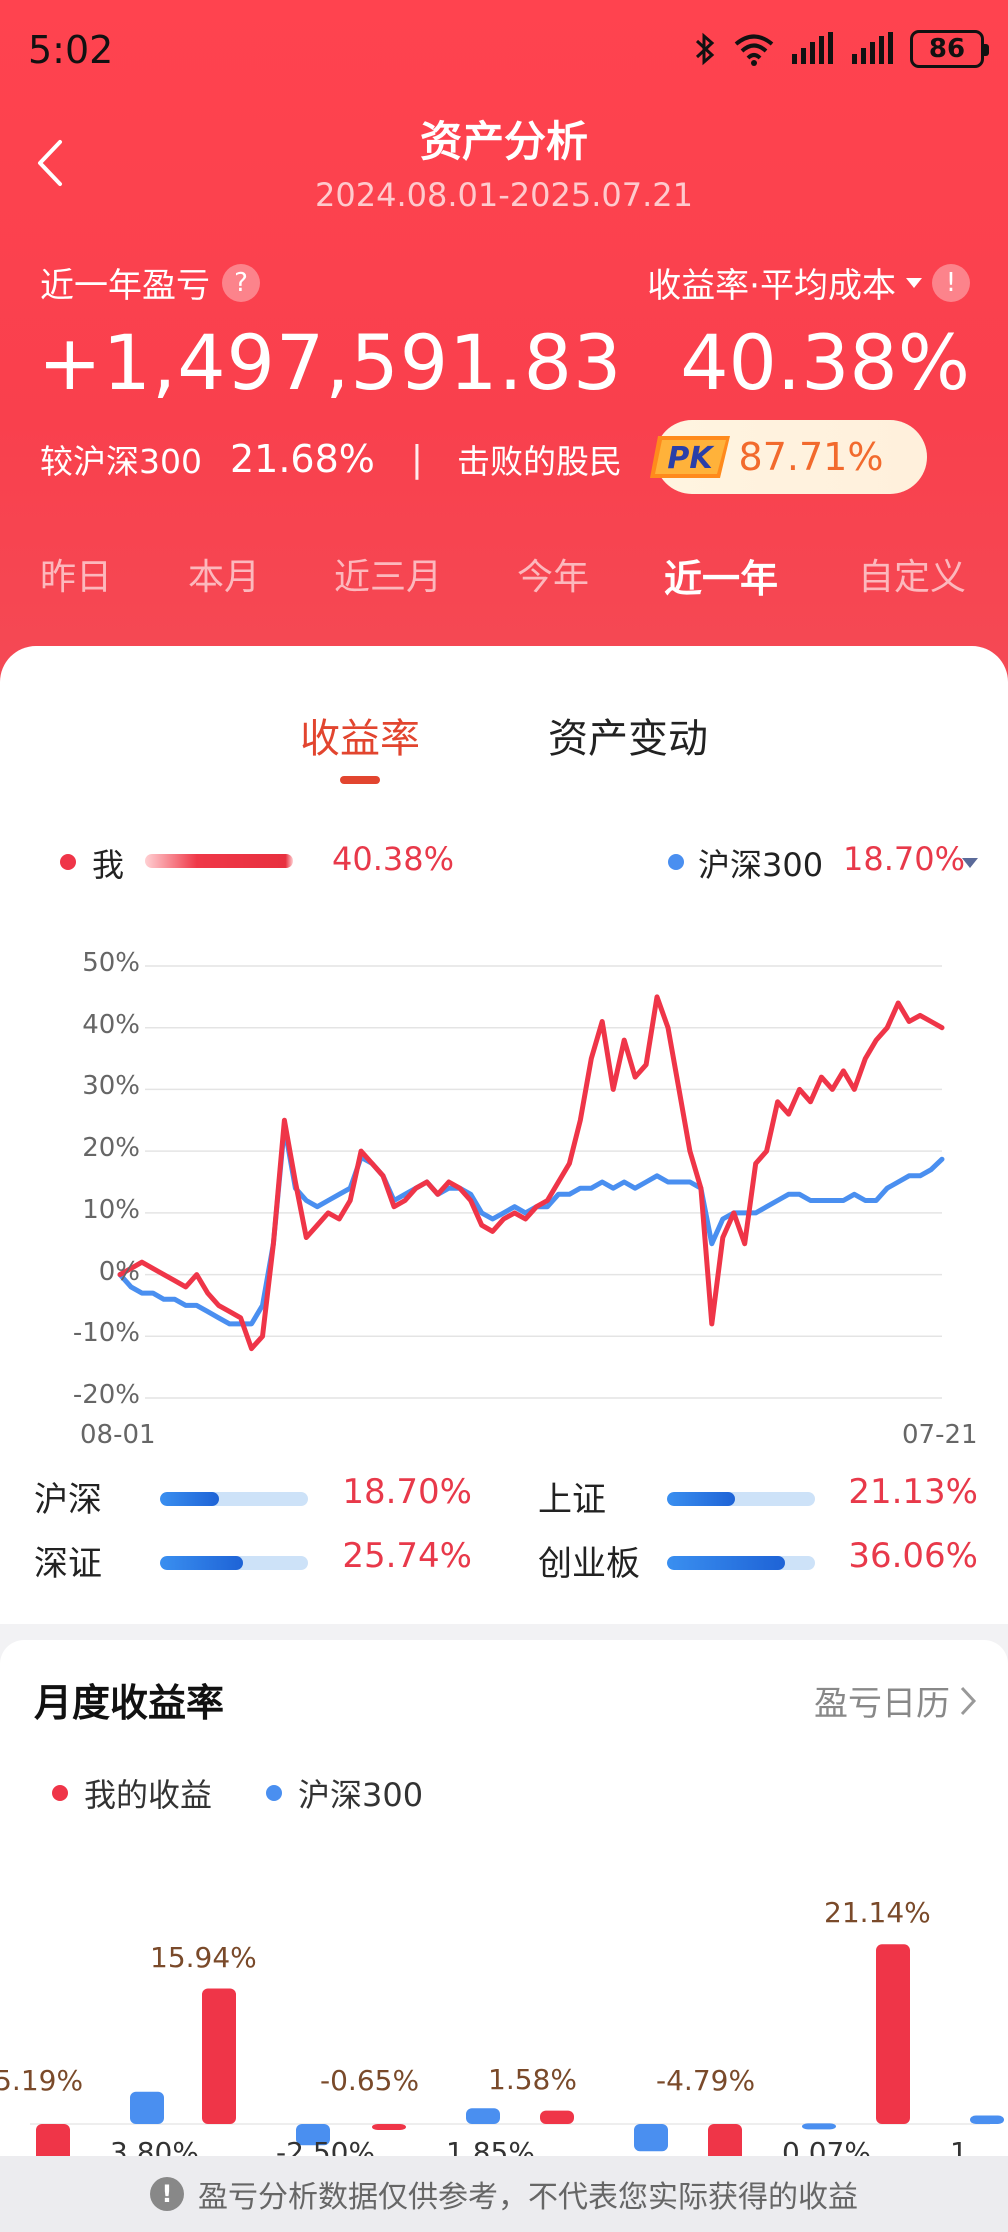 This screenshot has height=2232, width=1008. I want to click on status-icons: 86, so click(840, 49).